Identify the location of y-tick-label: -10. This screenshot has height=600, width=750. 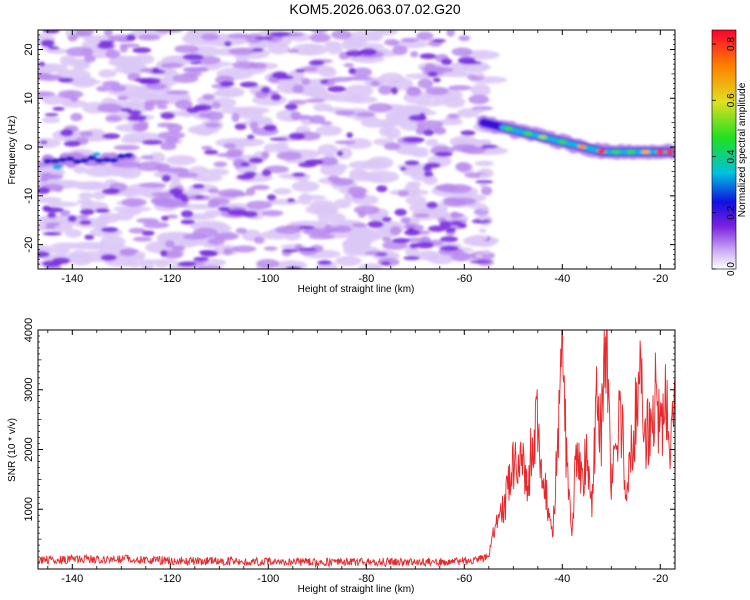
(29, 196).